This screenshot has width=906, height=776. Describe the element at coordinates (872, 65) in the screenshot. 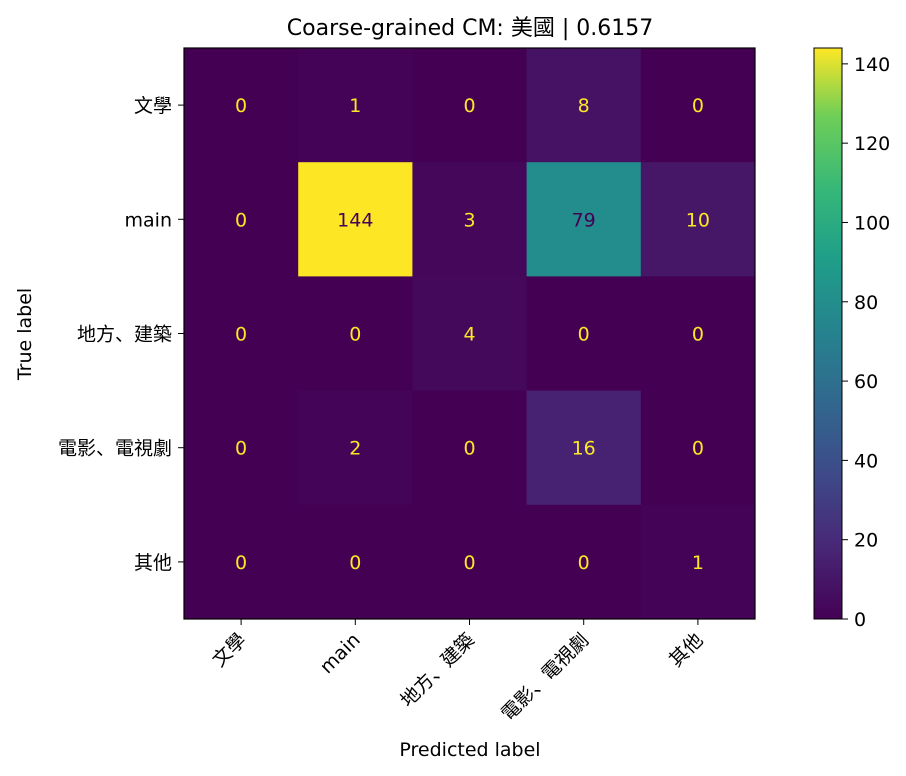

I see `colorbar-tick-label: 140` at that location.